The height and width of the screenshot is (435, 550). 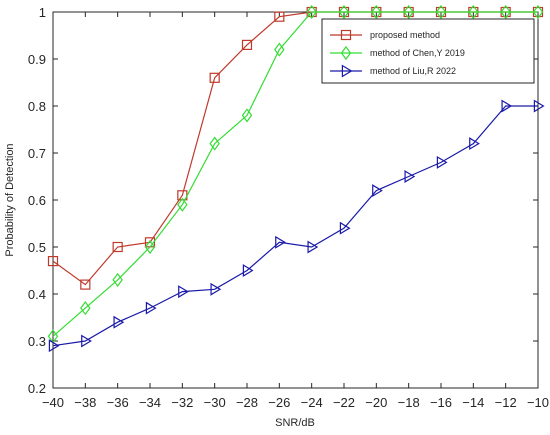 I want to click on x-tick-label: −40, so click(x=53, y=402).